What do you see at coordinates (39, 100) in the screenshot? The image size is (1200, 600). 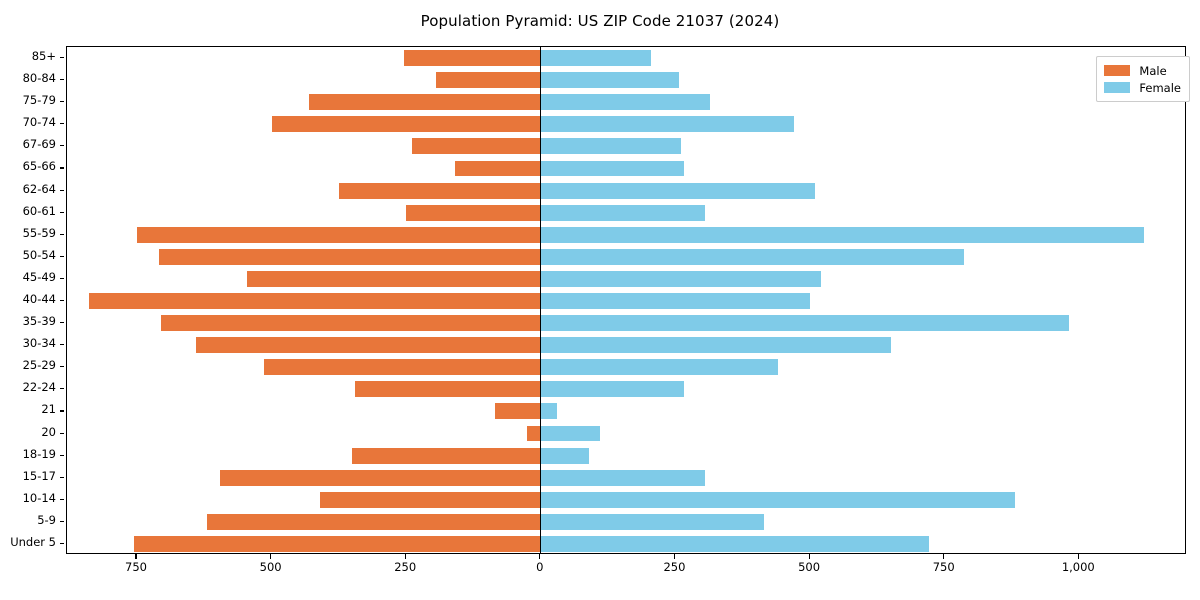 I see `y-axis-tick-label: 75-79` at bounding box center [39, 100].